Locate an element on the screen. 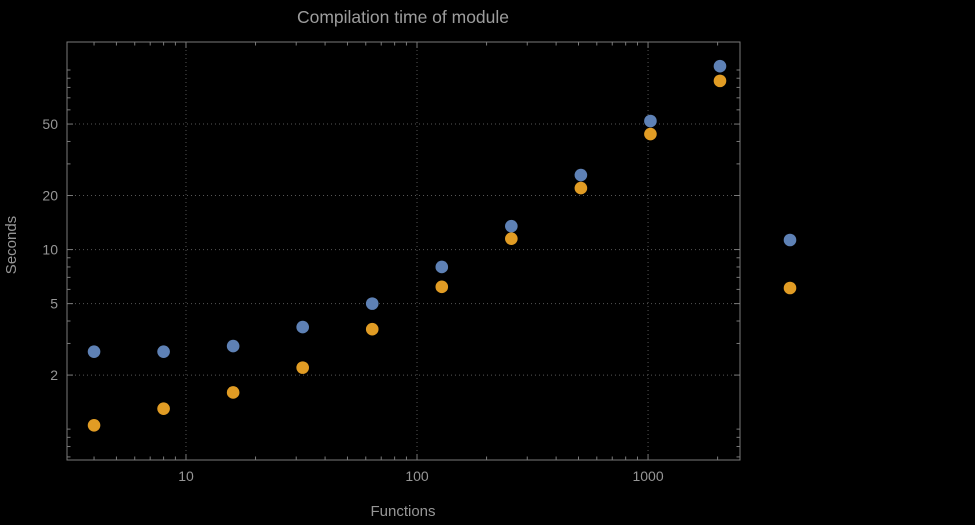  y-tick-label: 50 is located at coordinates (50, 124).